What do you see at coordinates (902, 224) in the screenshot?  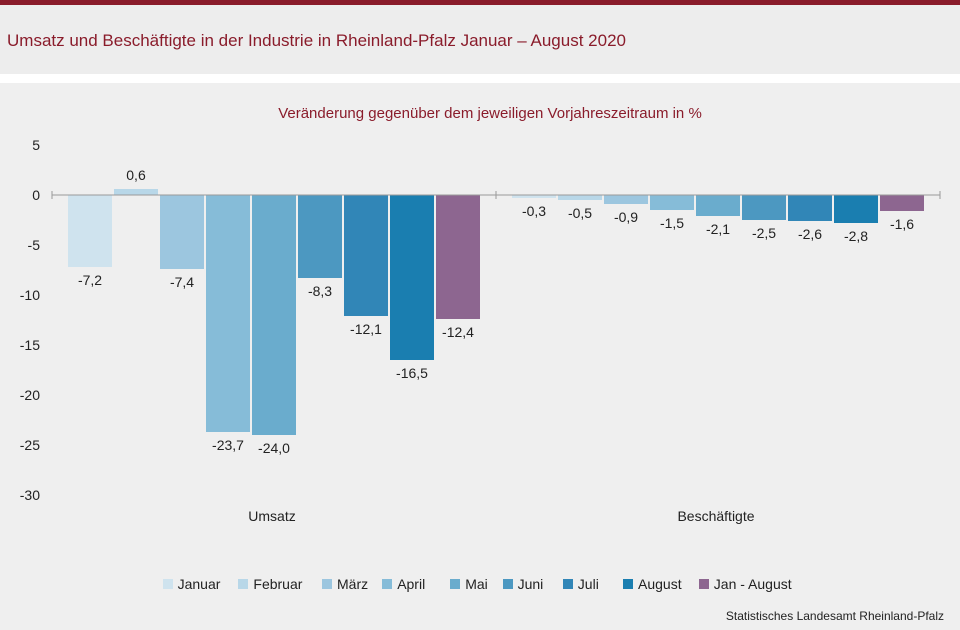 I see `data-label: -1,6` at bounding box center [902, 224].